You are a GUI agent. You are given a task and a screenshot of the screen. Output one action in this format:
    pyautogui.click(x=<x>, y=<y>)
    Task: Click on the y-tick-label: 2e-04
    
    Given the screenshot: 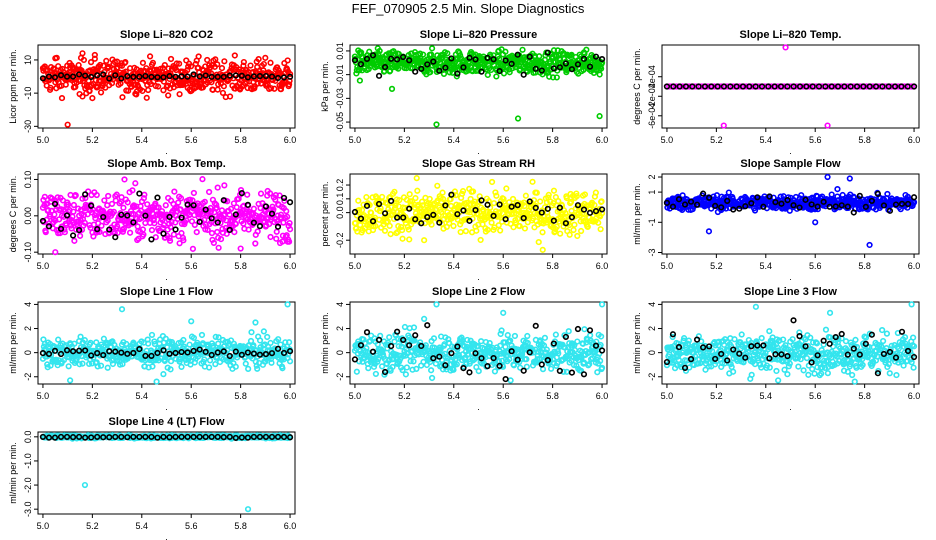 What is the action you would take?
    pyautogui.click(x=652, y=76)
    